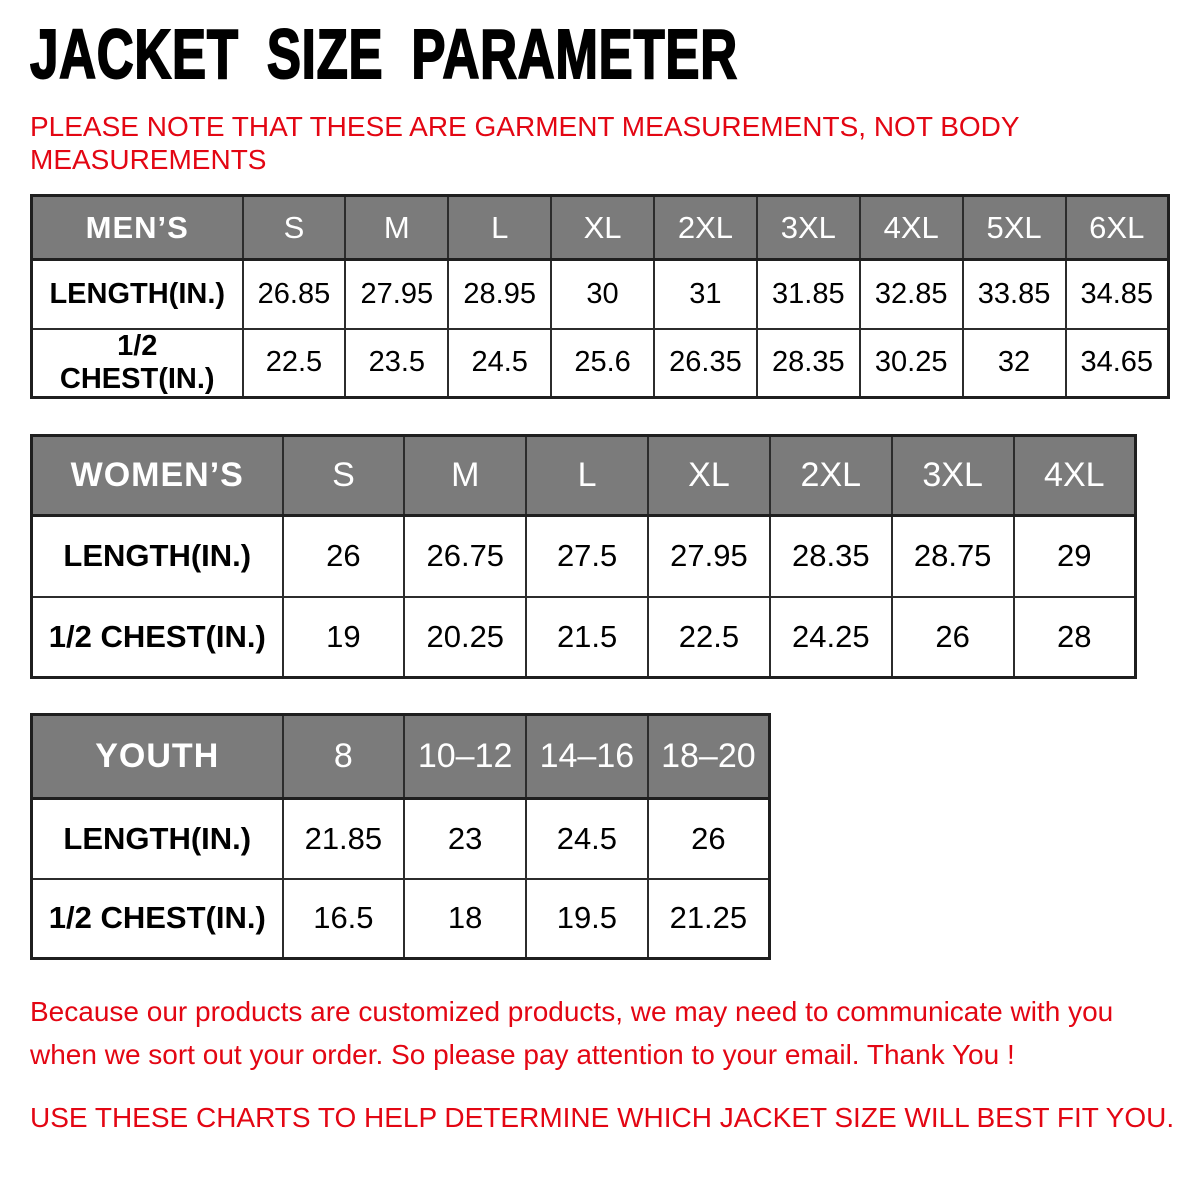  Describe the element at coordinates (1117, 294) in the screenshot. I see `value-cell: 34.85` at that location.